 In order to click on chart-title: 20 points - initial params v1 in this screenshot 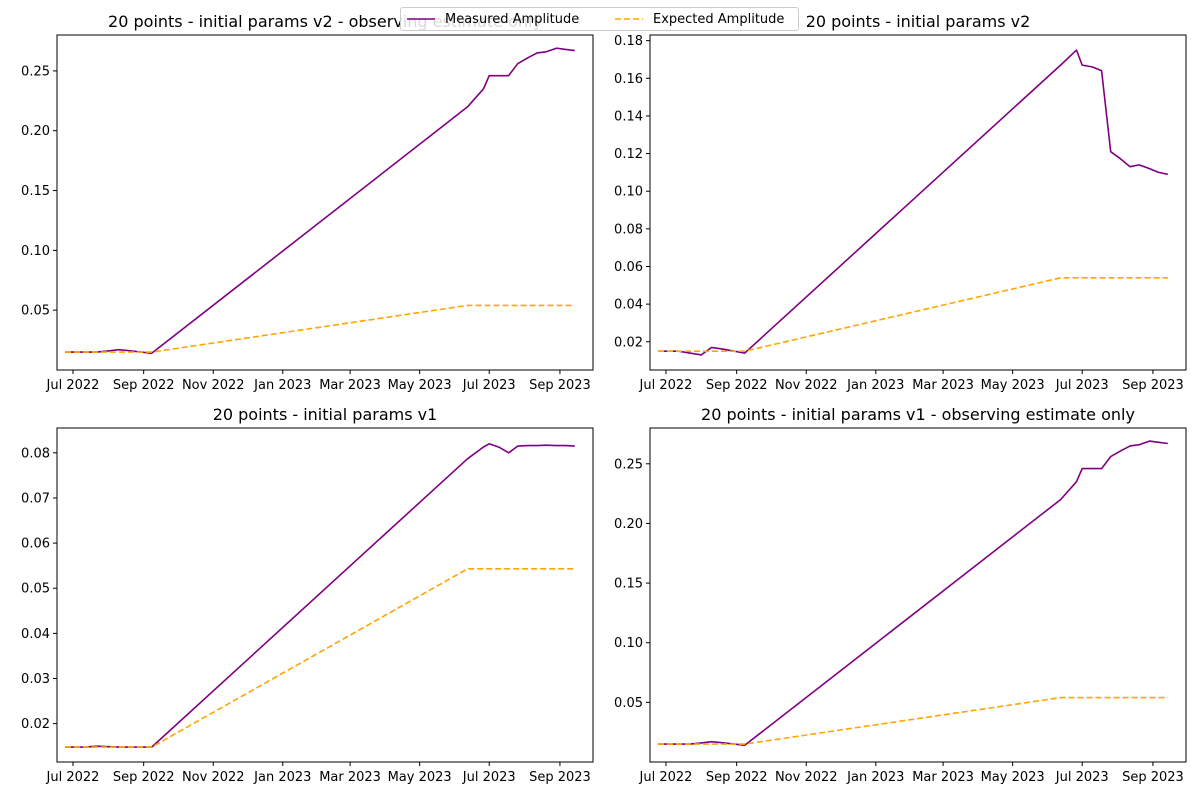, I will do `click(325, 414)`.